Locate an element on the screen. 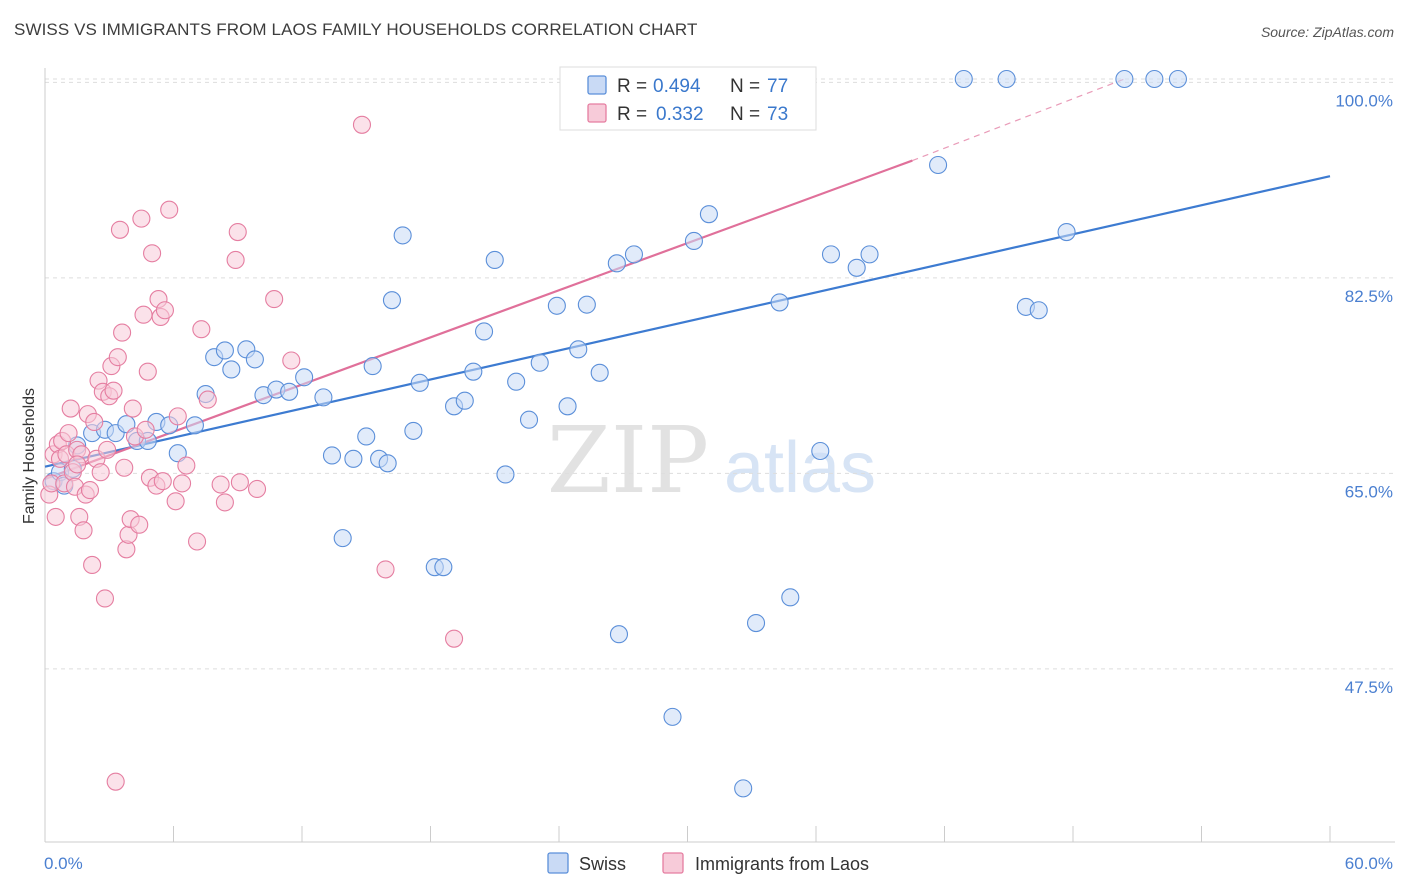 The width and height of the screenshot is (1406, 892). y-tick-label: 47.5% is located at coordinates (1369, 687).